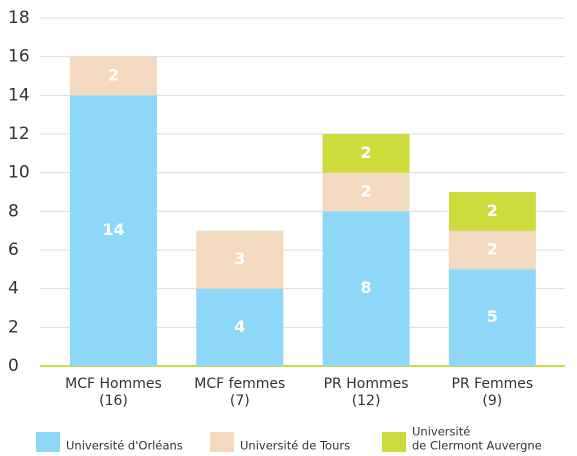  I want to click on legend-label: de Clermont Auvergne, so click(477, 446).